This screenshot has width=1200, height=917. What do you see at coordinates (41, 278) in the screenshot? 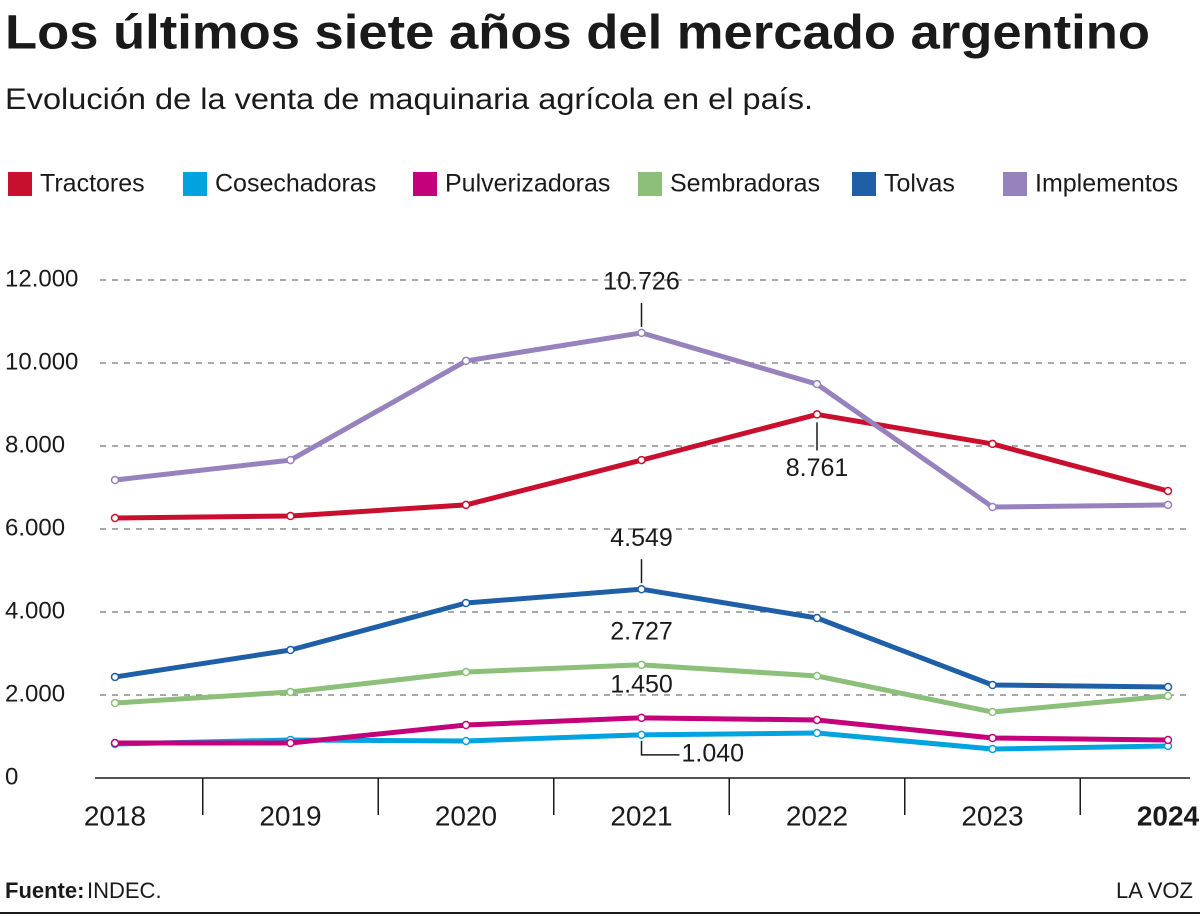
I see `y-tick-label: 12.000` at bounding box center [41, 278].